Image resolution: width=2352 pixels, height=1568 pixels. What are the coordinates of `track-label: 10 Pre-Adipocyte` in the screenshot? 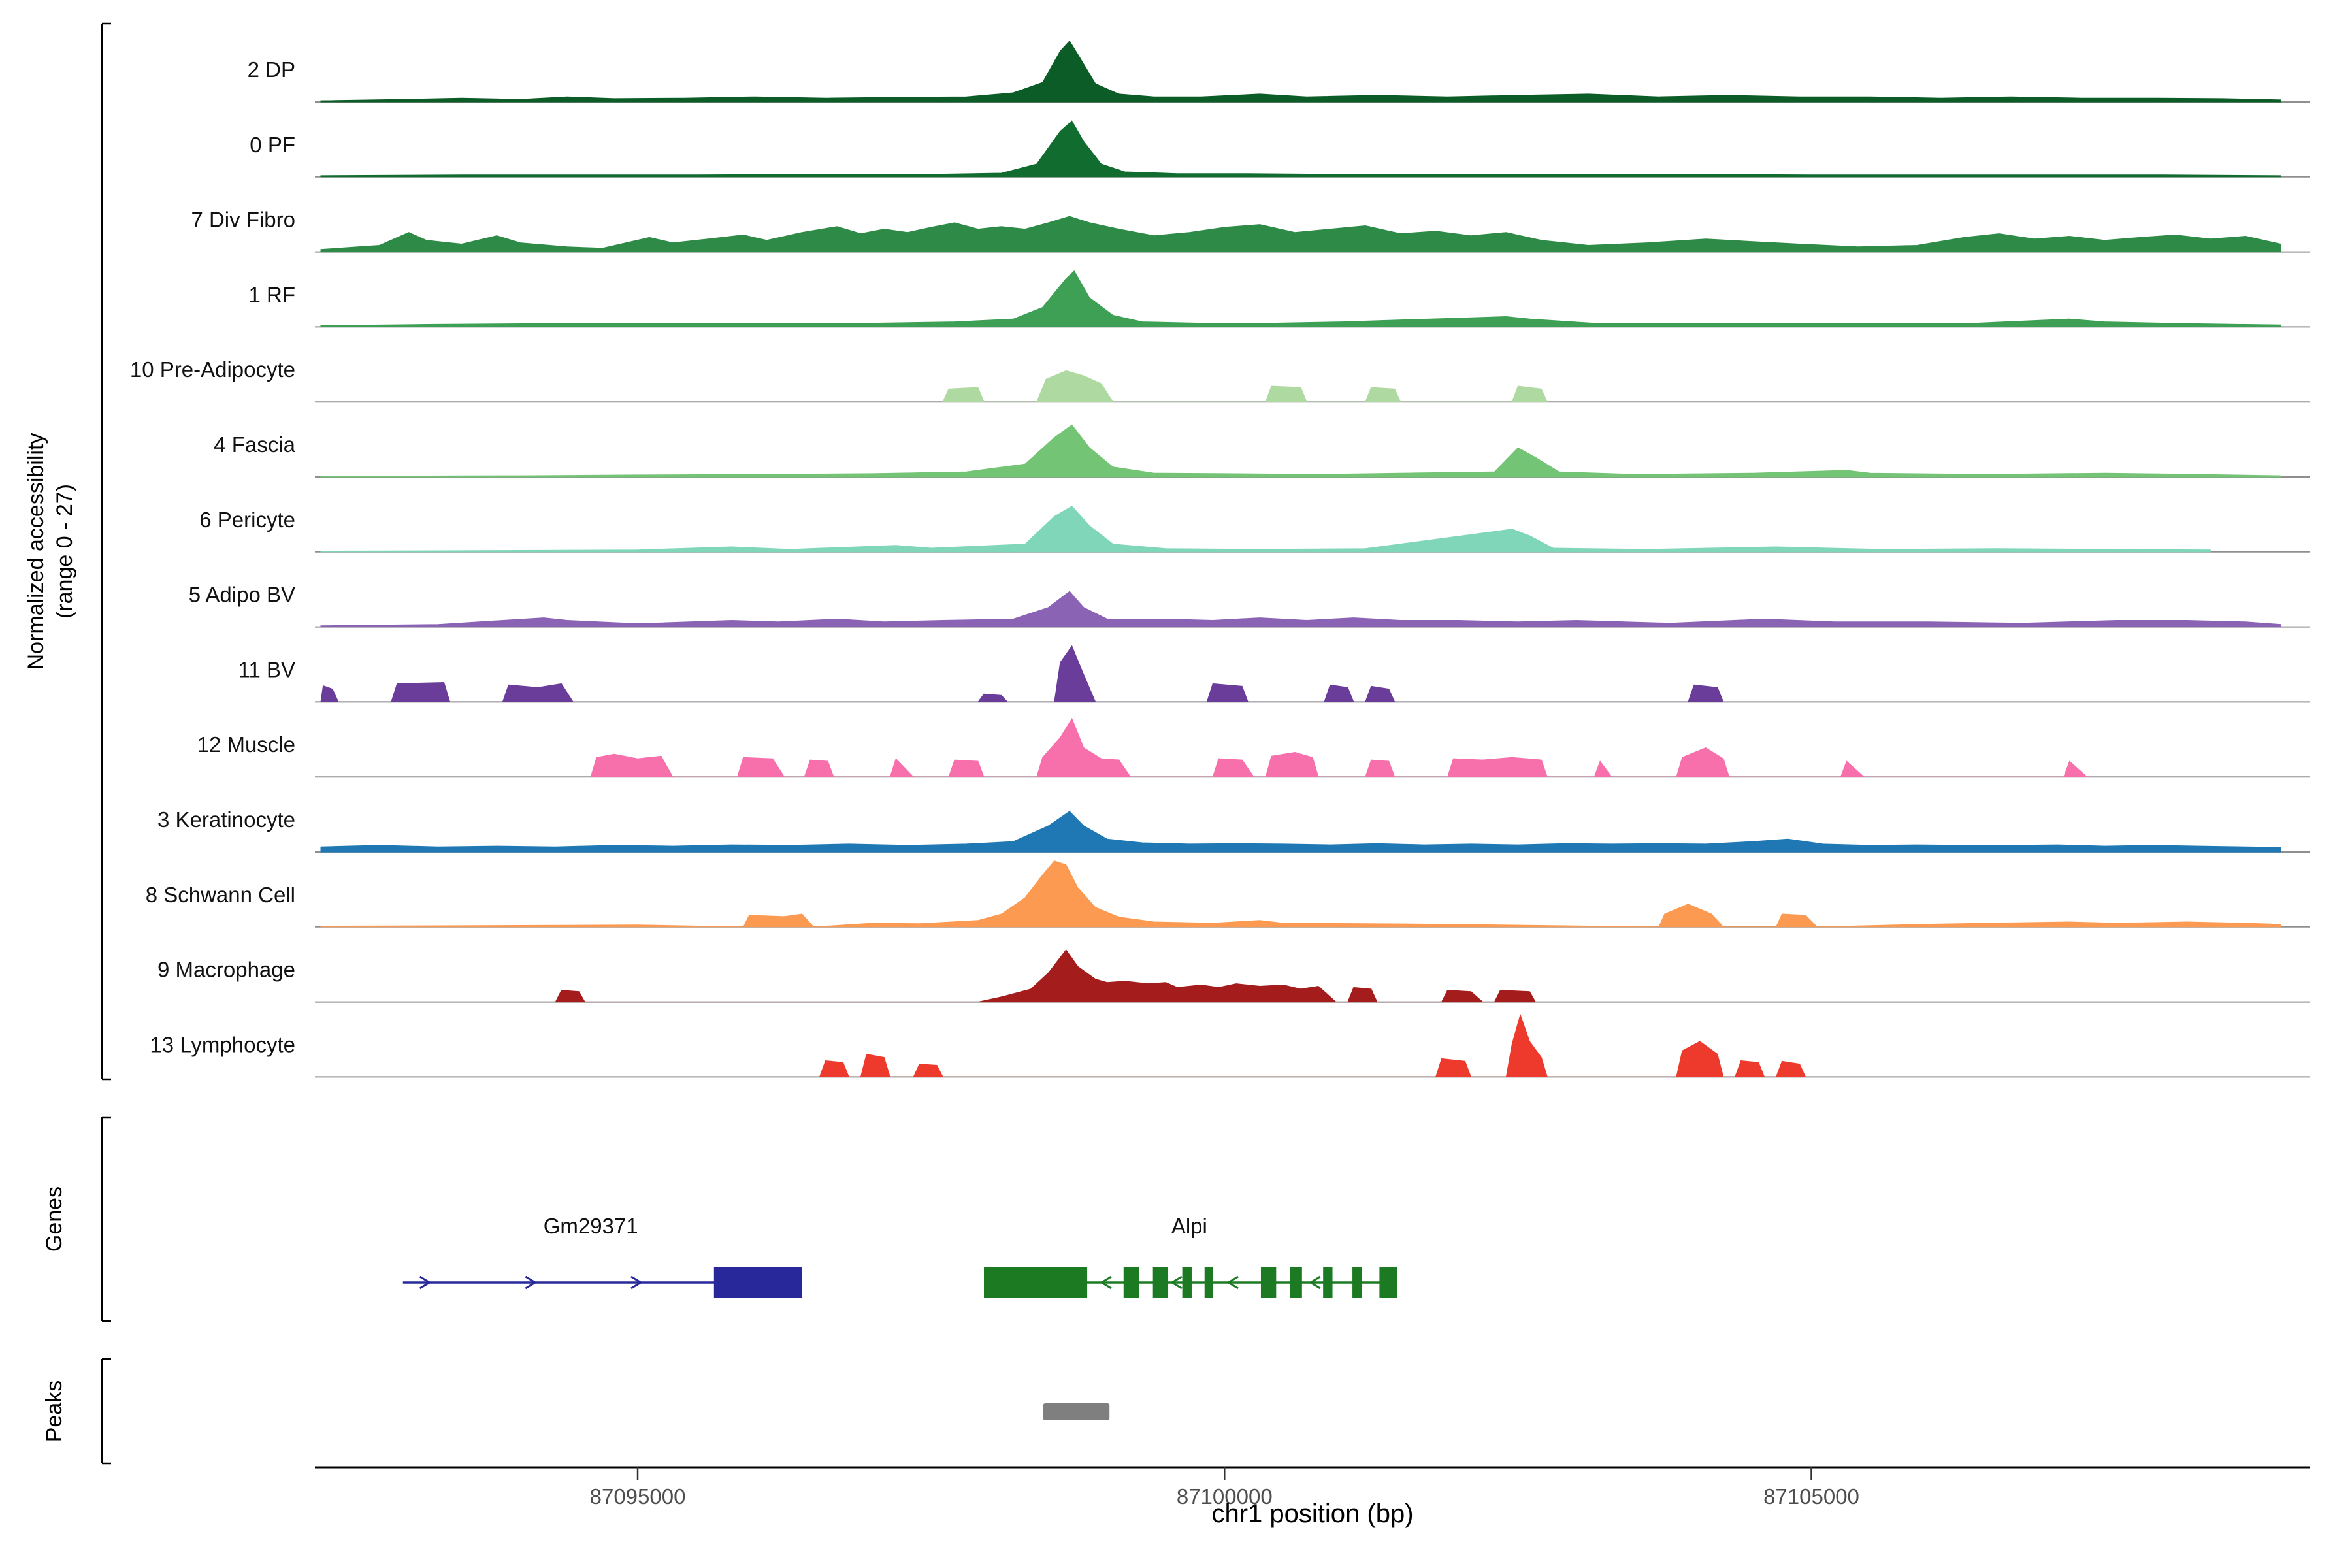 It's located at (212, 369).